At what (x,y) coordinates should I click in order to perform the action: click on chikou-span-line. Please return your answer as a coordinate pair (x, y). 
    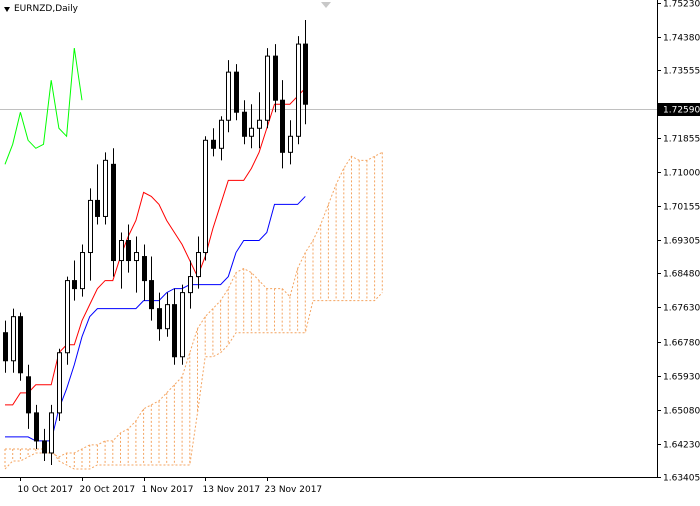
    Looking at the image, I should click on (43, 106).